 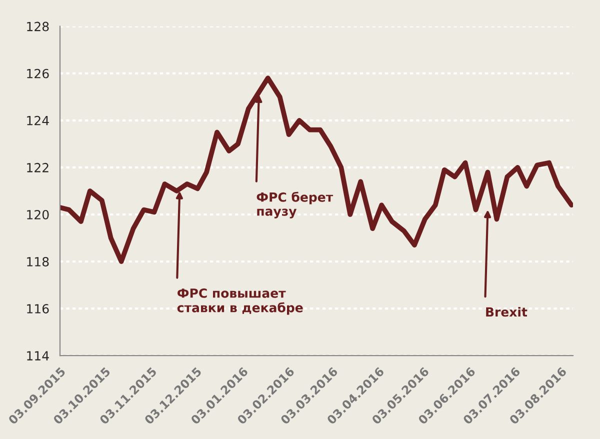 I want to click on y-tick-label: 118, so click(x=38, y=261).